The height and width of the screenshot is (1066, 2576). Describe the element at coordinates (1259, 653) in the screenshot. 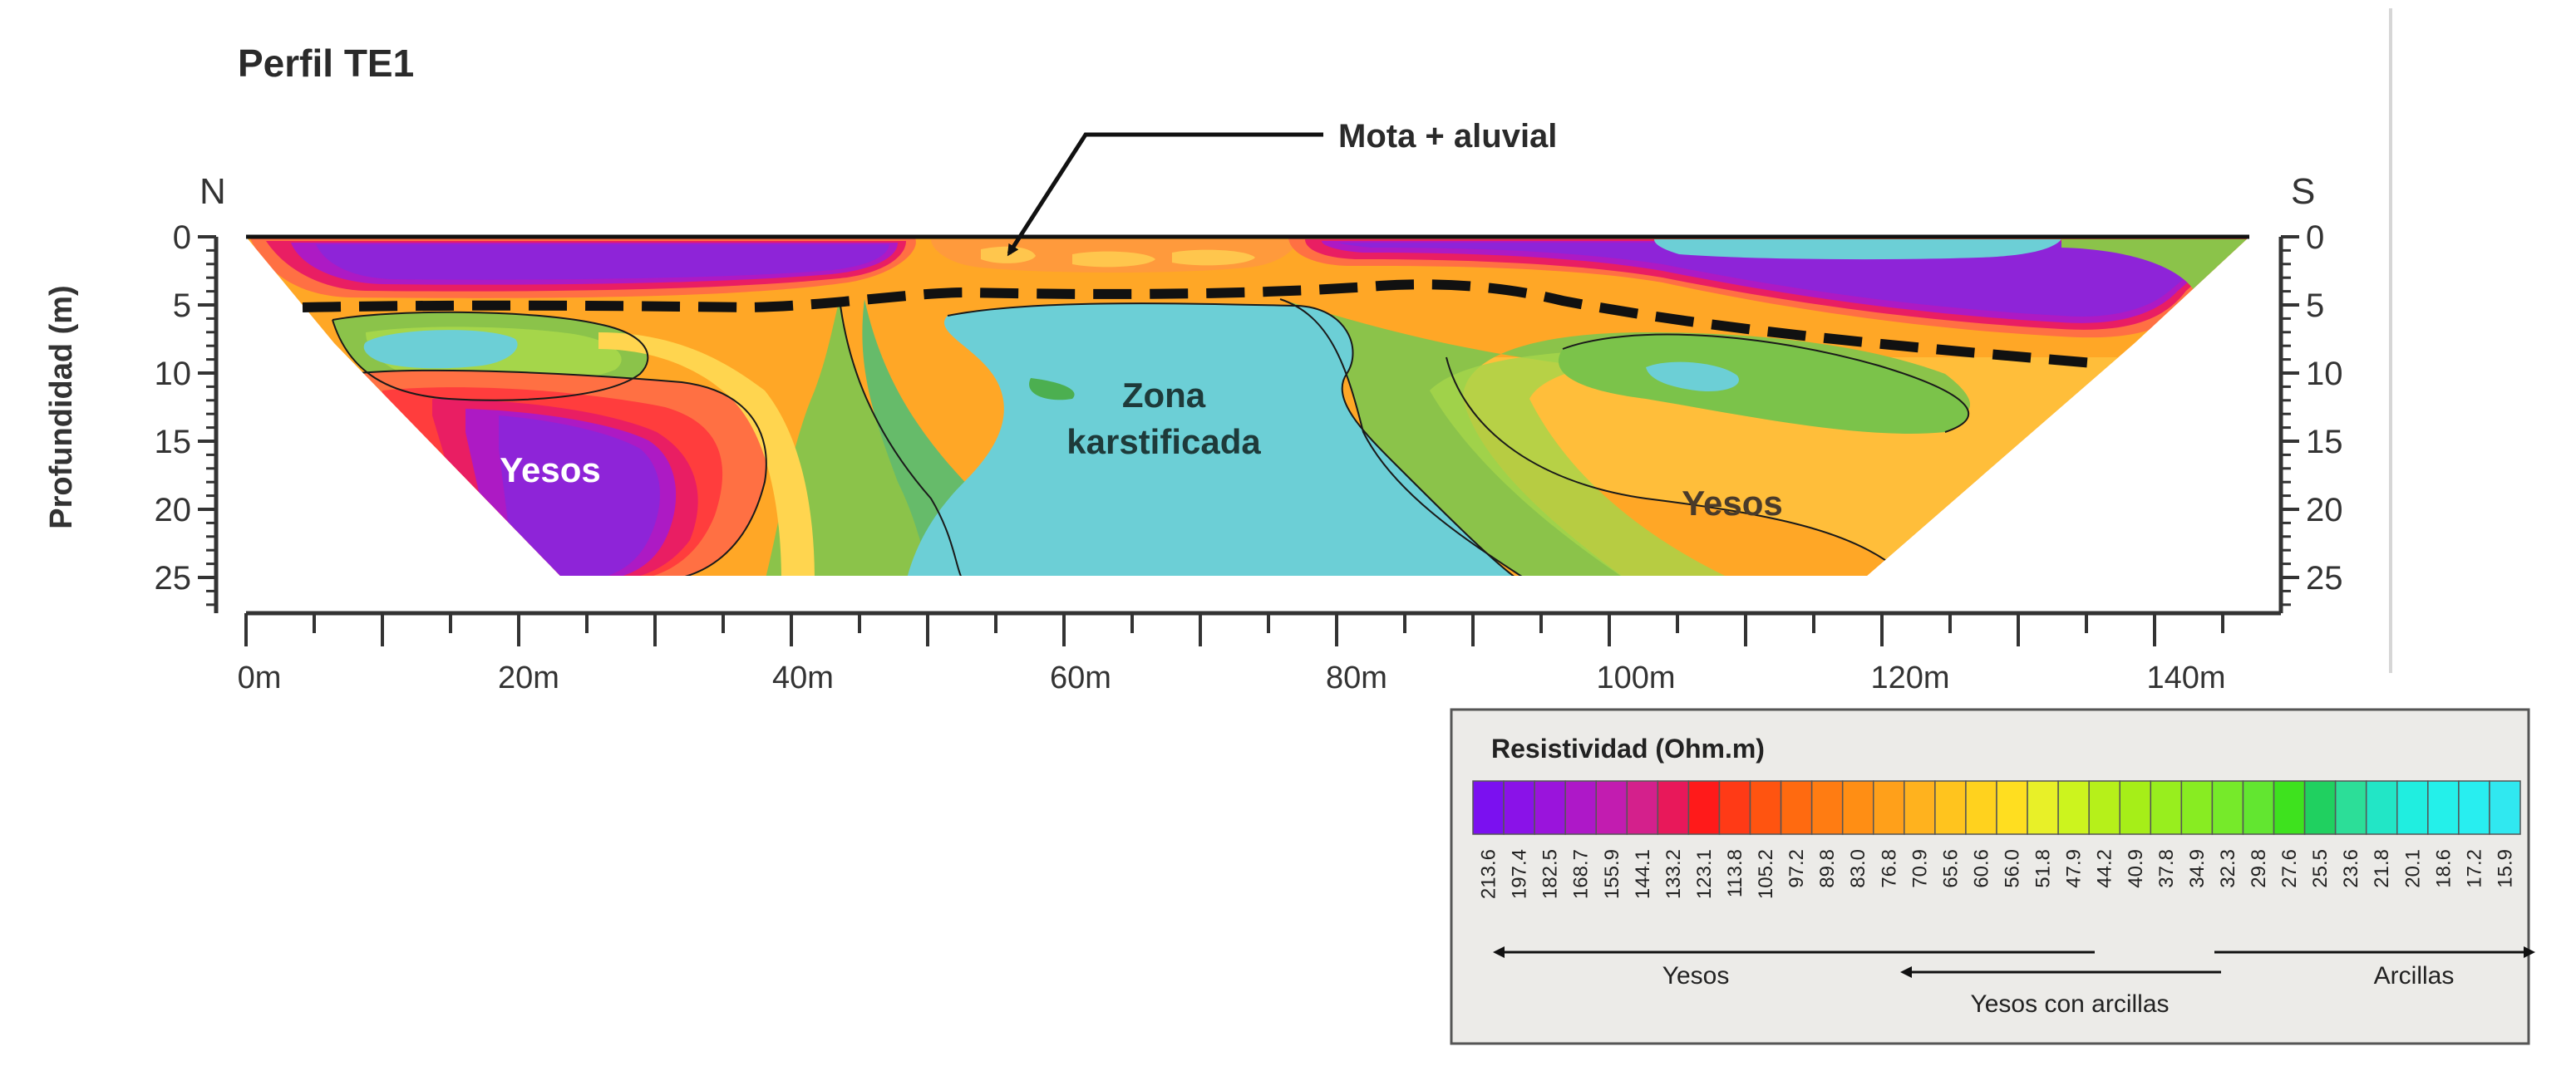

I see `distance-axis: 0m 20m 40m 60m 80m 100m 120m 140m` at that location.